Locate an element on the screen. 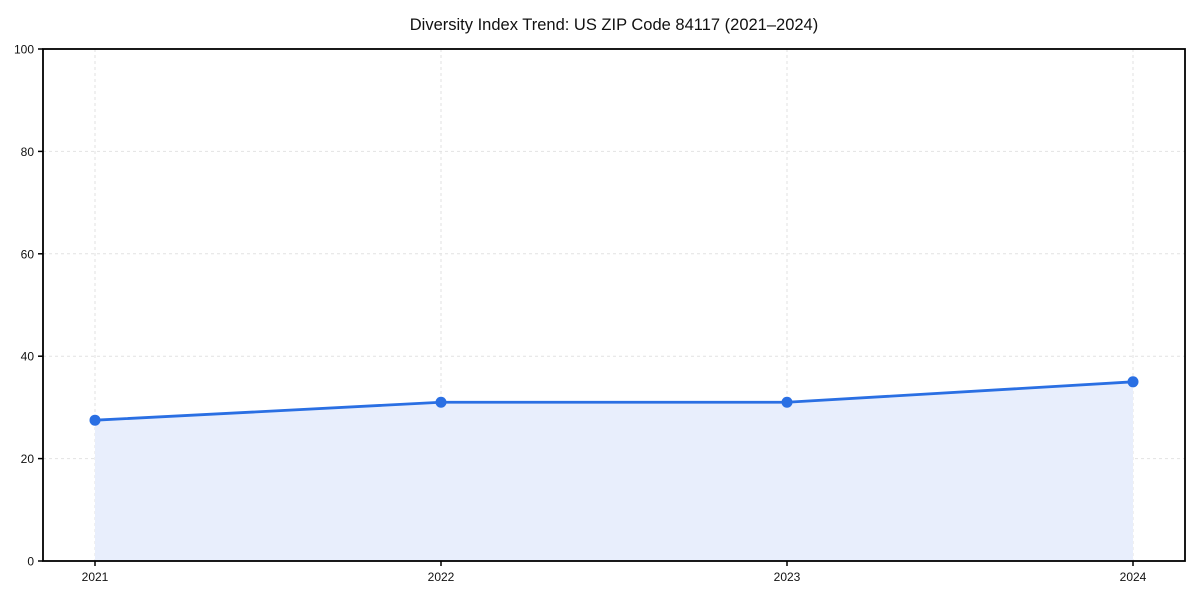 This screenshot has height=600, width=1200. data-point-2023 is located at coordinates (787, 402).